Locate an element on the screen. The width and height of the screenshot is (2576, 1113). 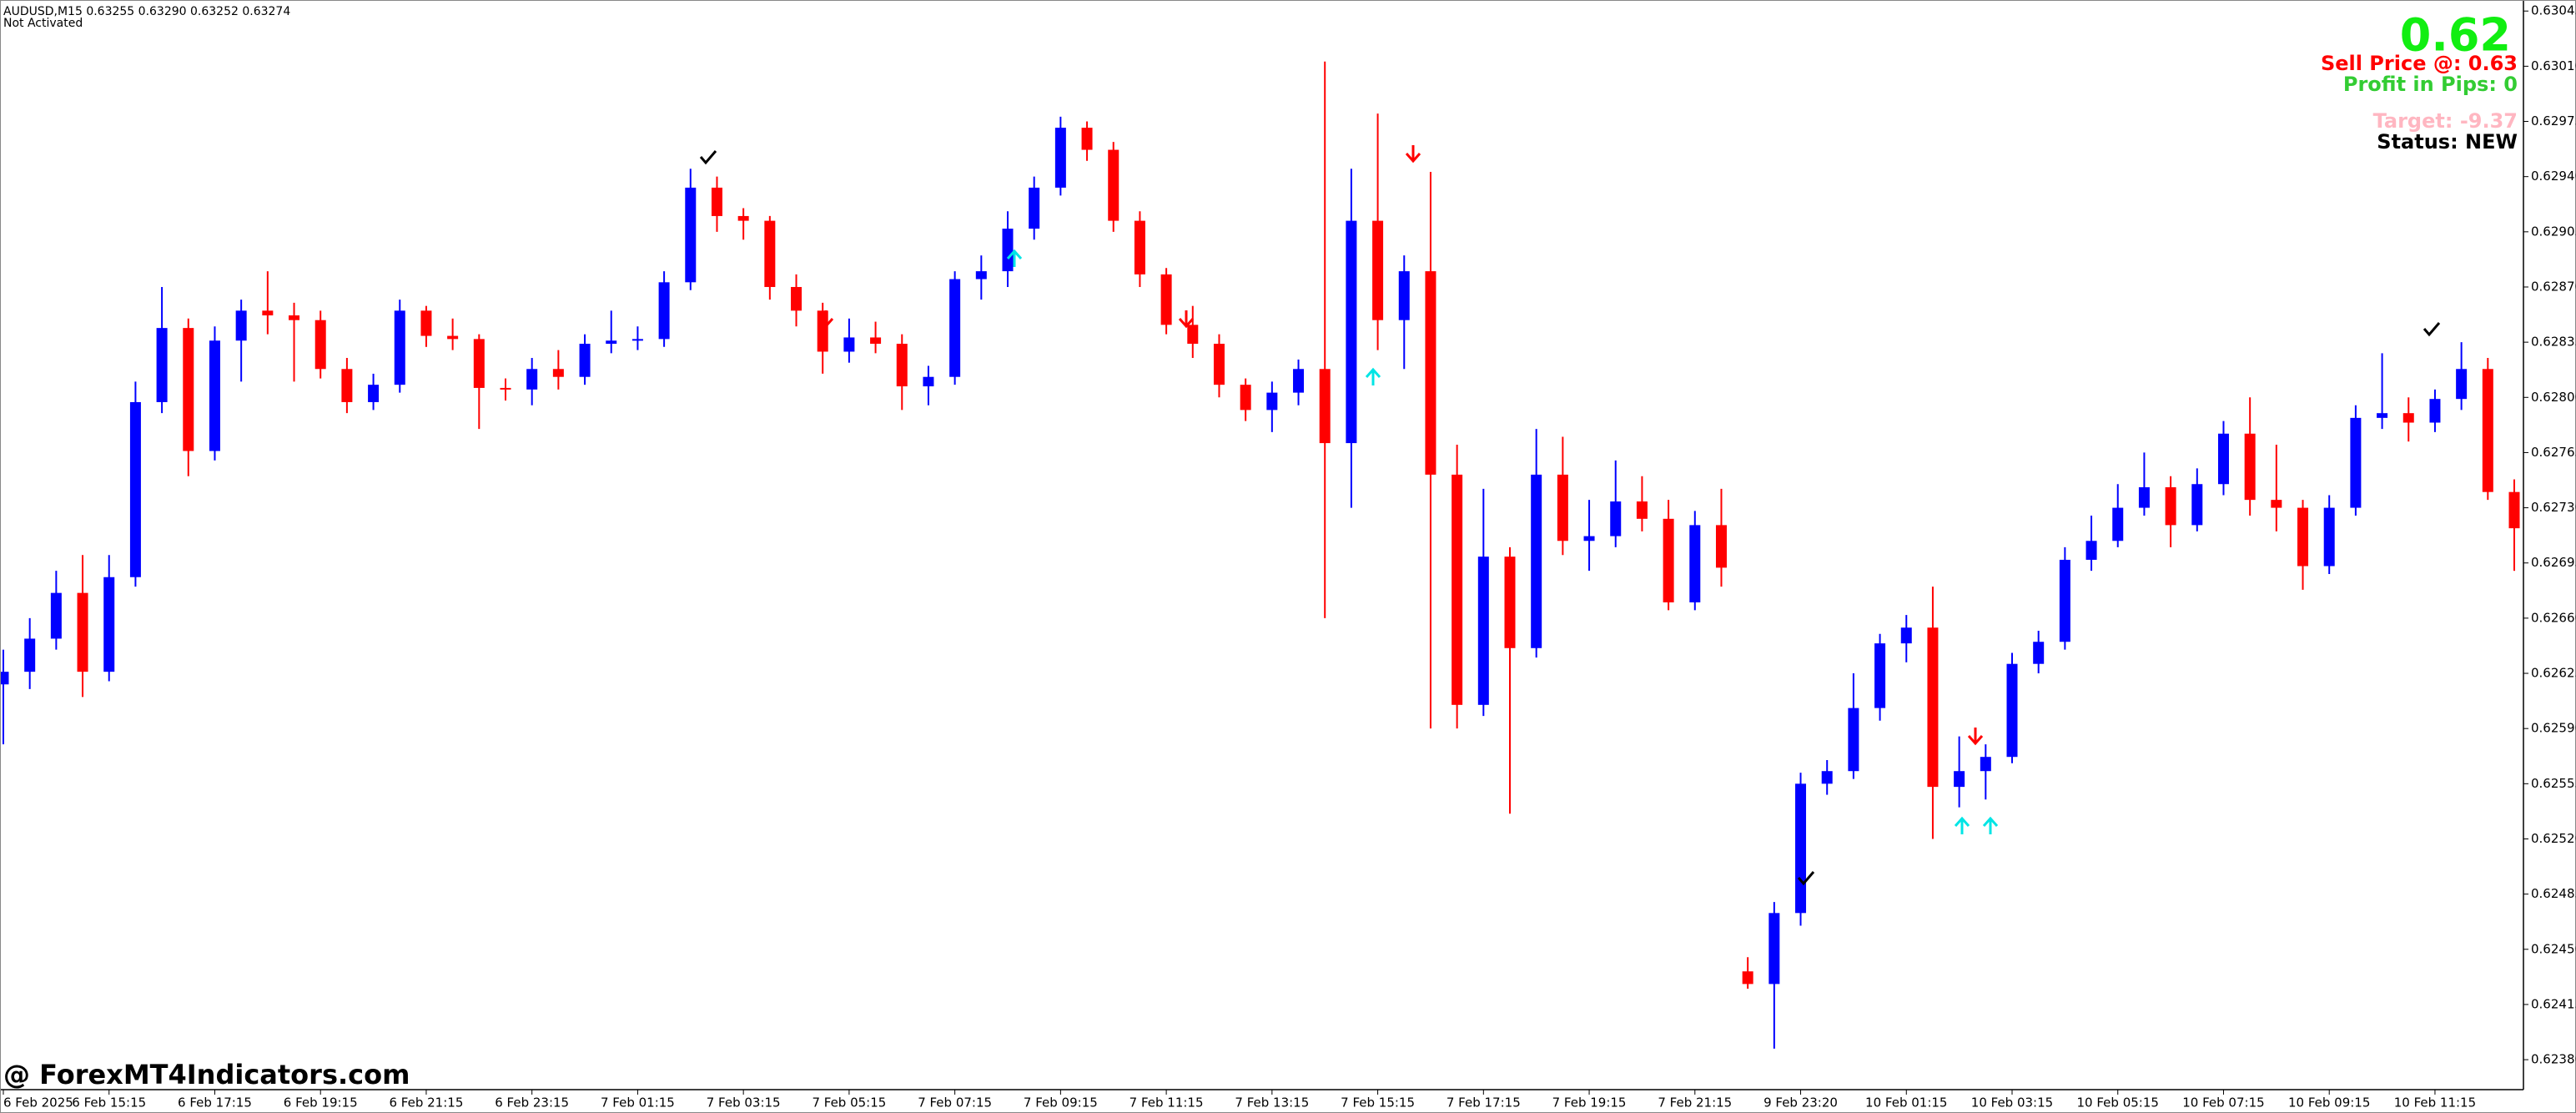
x-tick-label: 6 Feb 17:15 is located at coordinates (215, 1102).